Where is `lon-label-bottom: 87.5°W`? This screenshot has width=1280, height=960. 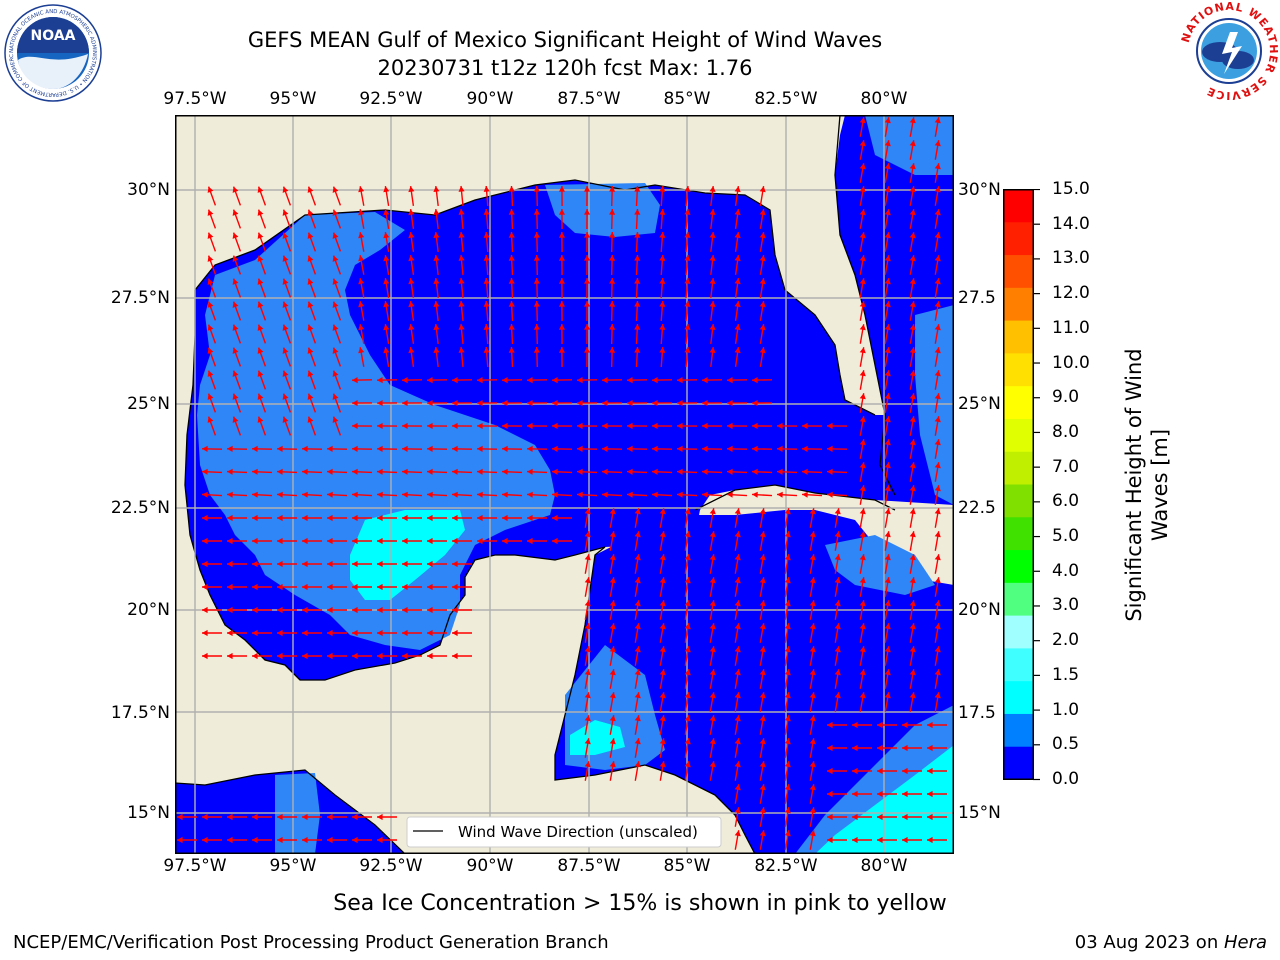
lon-label-bottom: 87.5°W is located at coordinates (589, 866).